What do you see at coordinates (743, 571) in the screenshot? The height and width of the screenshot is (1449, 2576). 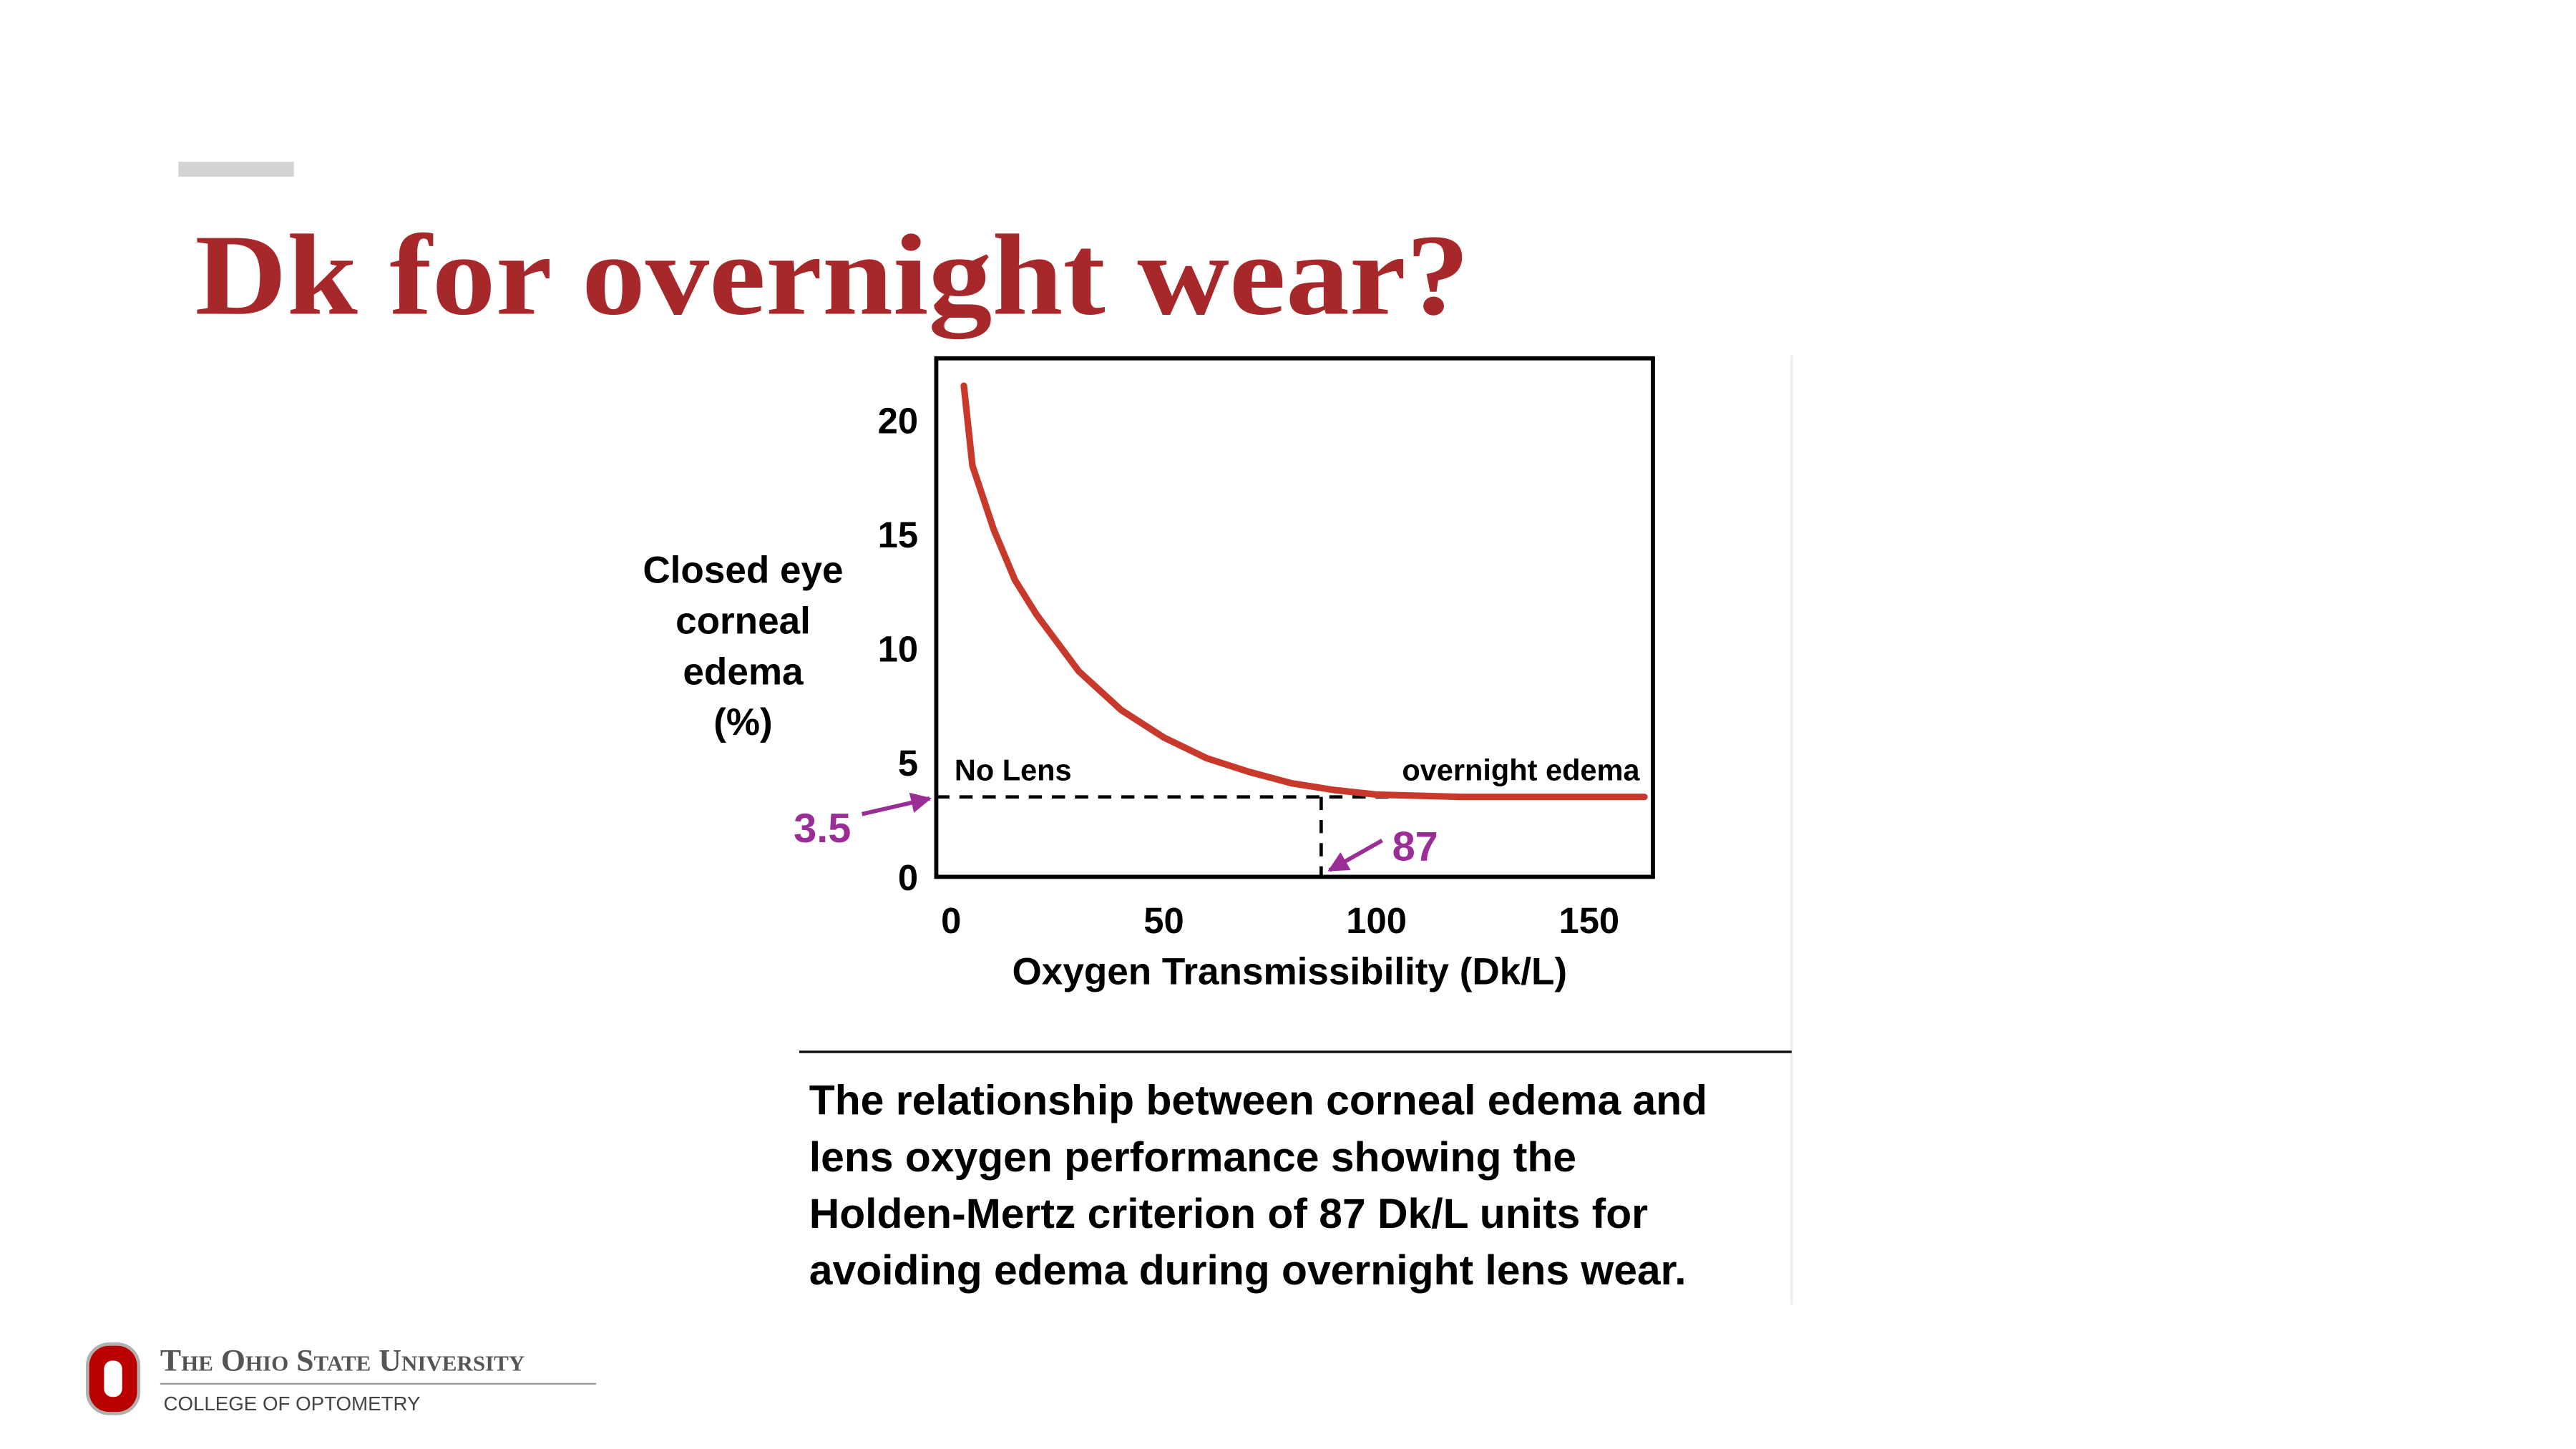 I see `y-axis-label: Closed eye` at bounding box center [743, 571].